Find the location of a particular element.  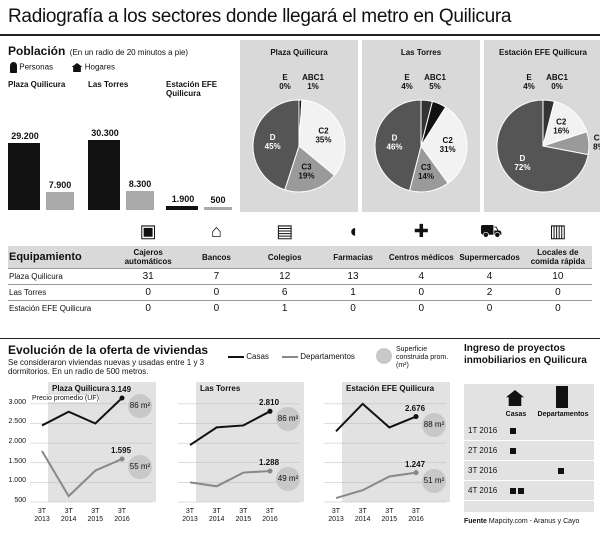

person-icon is located at coordinates (13, 67).